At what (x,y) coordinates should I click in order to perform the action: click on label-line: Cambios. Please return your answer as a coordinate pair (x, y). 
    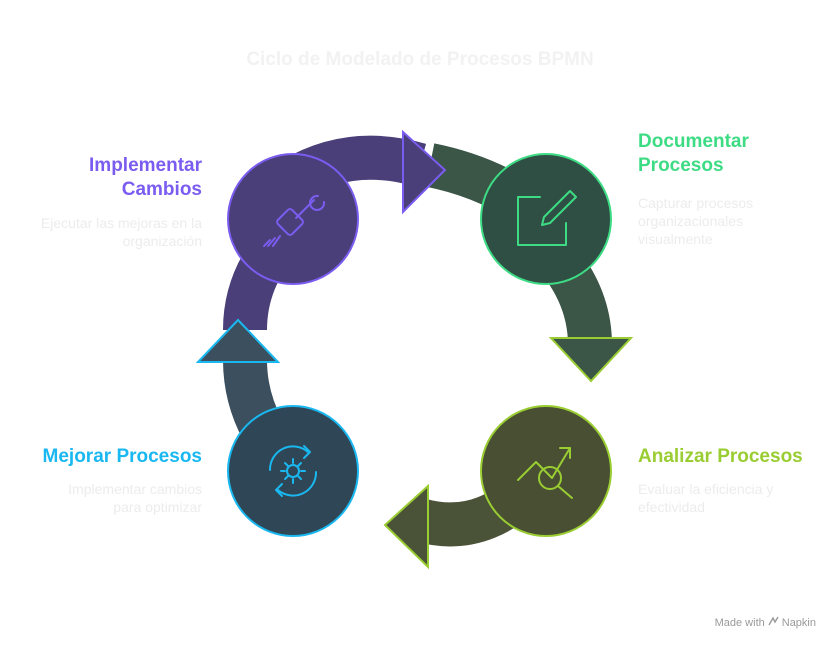
    Looking at the image, I should click on (161, 189).